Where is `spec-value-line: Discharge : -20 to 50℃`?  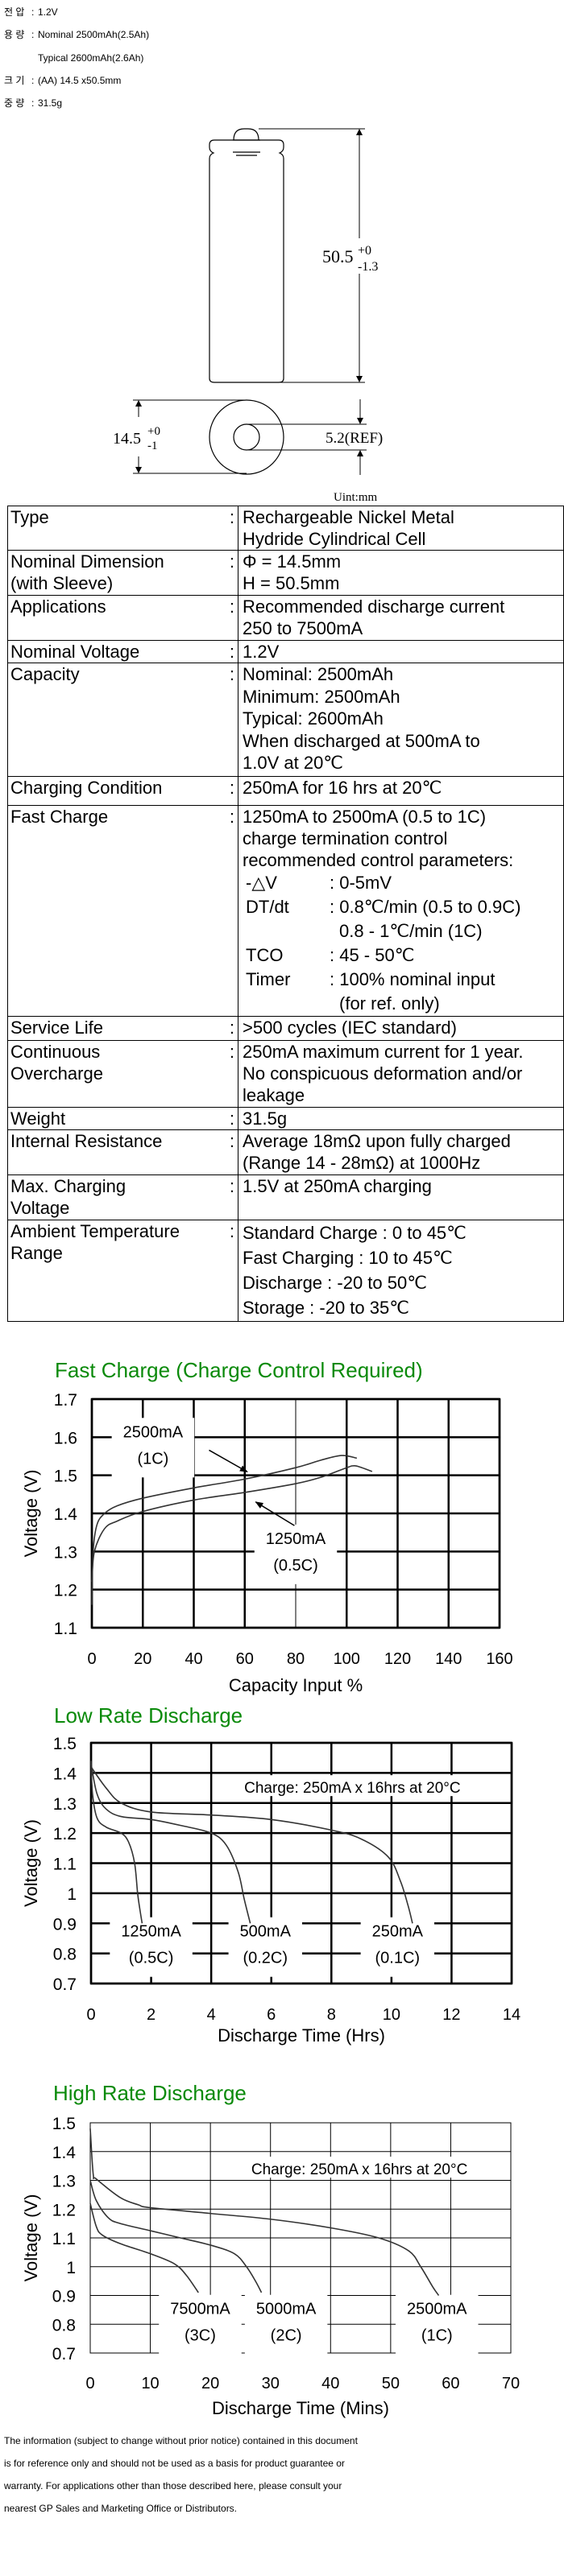
spec-value-line: Discharge : -20 to 50℃ is located at coordinates (335, 1283).